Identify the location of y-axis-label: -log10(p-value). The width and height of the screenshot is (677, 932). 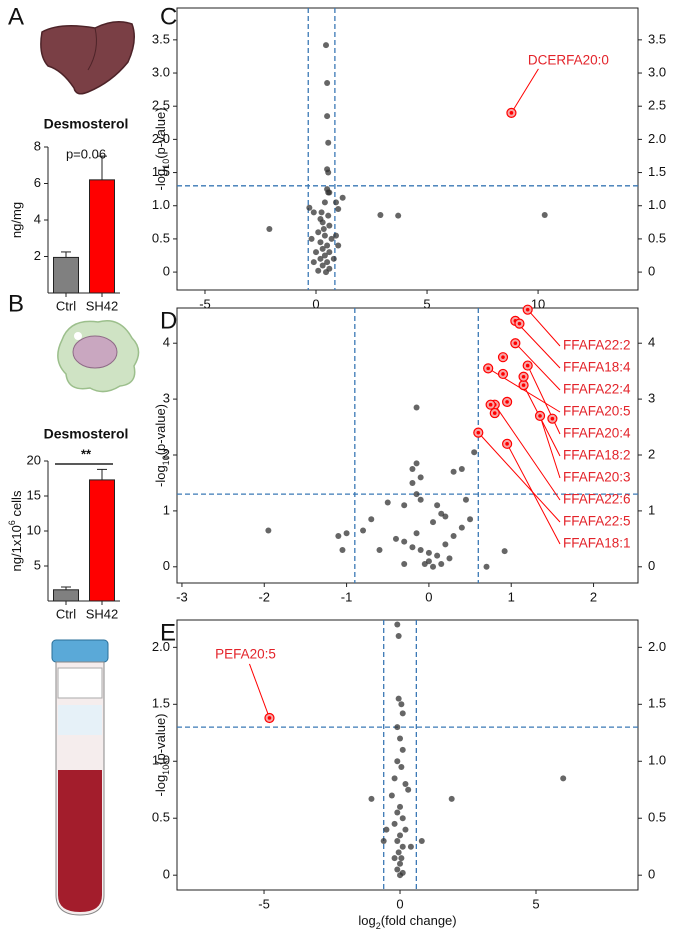
(162, 149).